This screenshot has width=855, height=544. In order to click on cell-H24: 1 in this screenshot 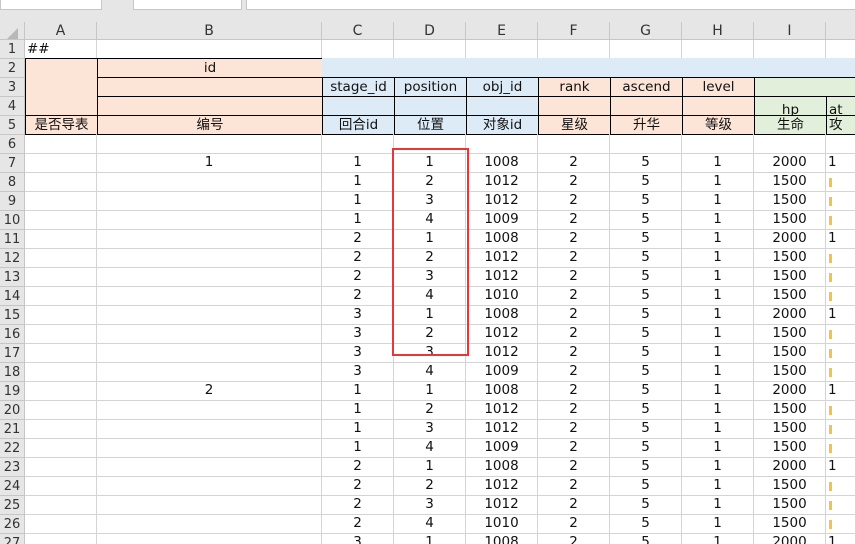, I will do `click(718, 486)`.